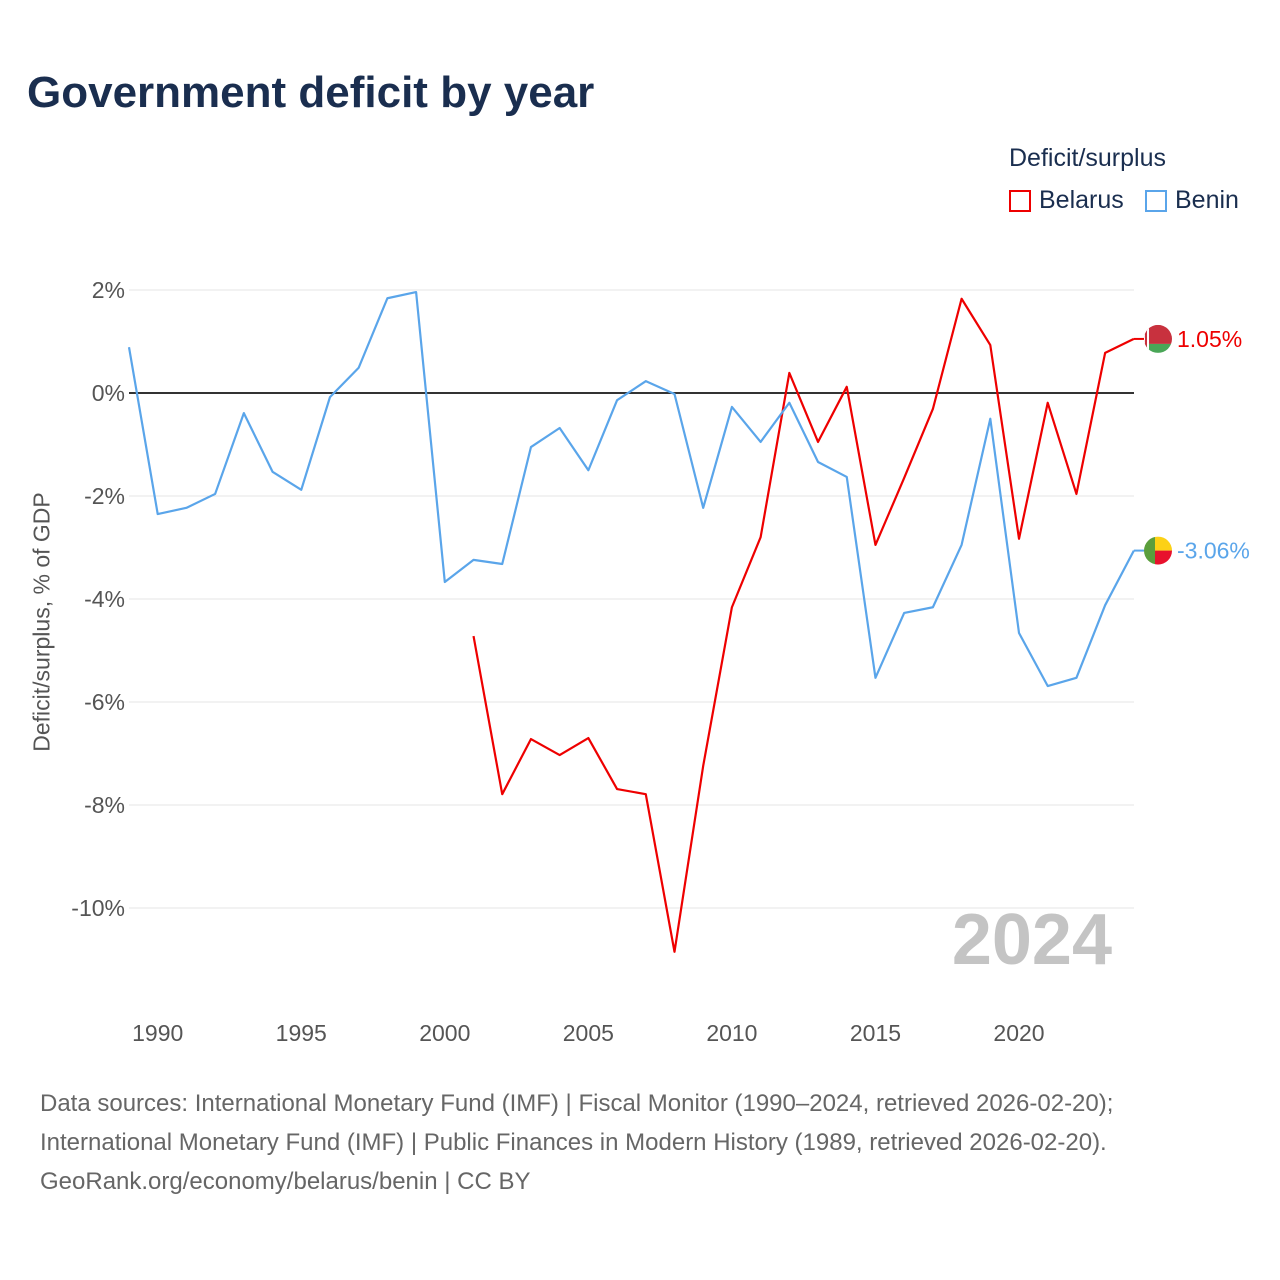 Image resolution: width=1280 pixels, height=1280 pixels. I want to click on x-tick-label: 1990, so click(157, 1033).